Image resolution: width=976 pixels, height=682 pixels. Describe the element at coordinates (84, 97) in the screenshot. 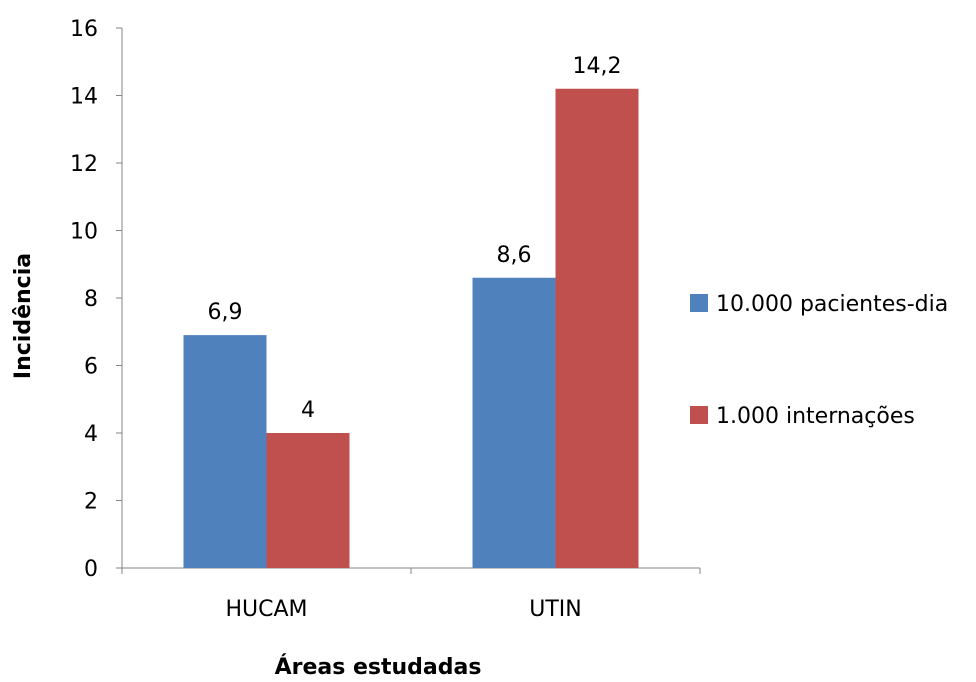

I see `y-tick-label: 14` at that location.